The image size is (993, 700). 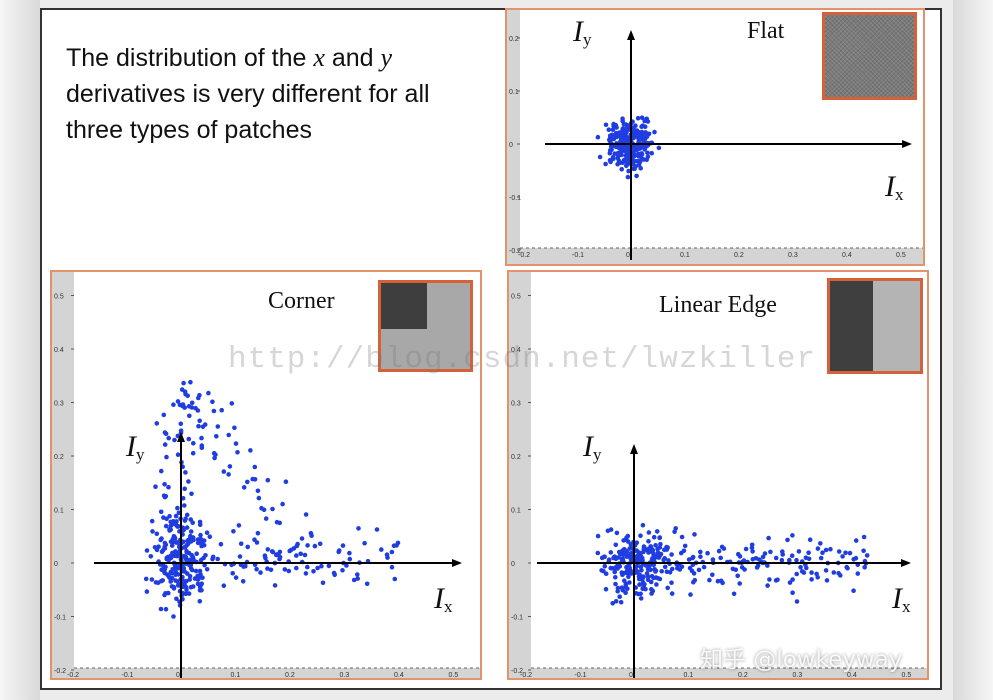 What do you see at coordinates (852, 675) in the screenshot?
I see `x-tick-label: 0.4` at bounding box center [852, 675].